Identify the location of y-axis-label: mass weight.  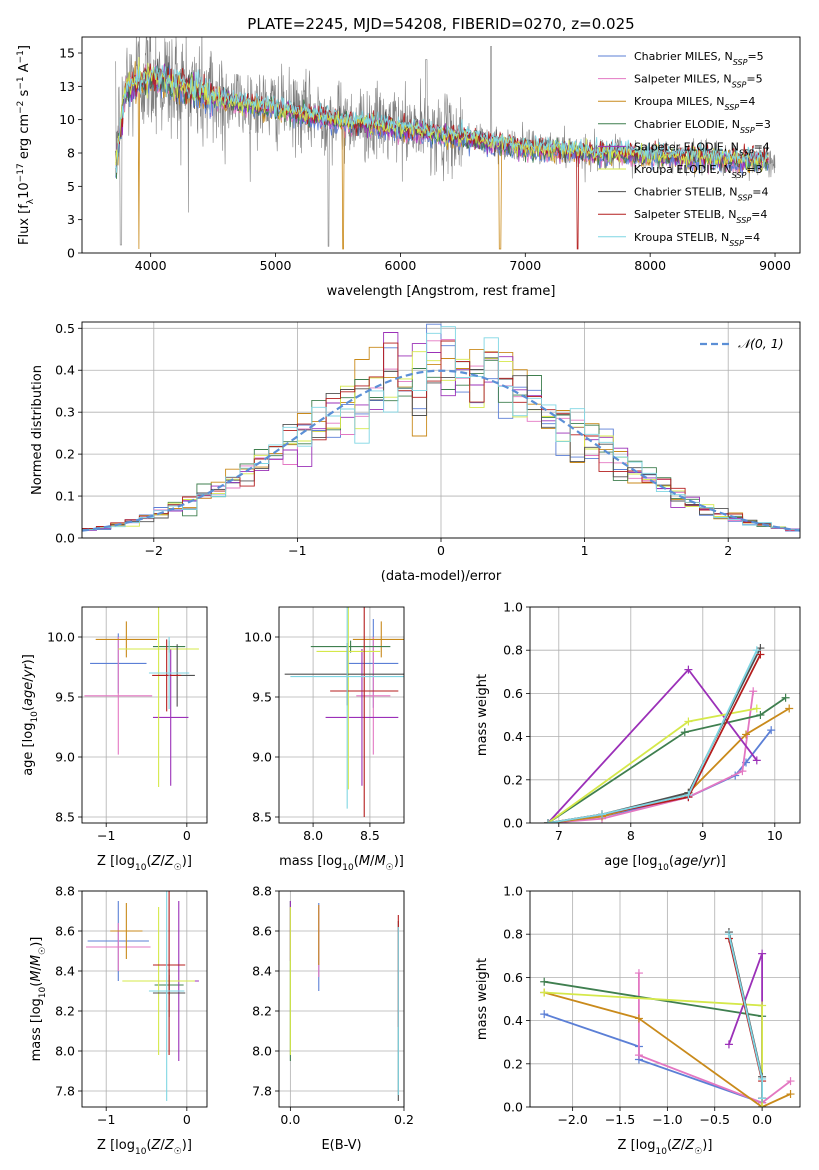
(482, 715).